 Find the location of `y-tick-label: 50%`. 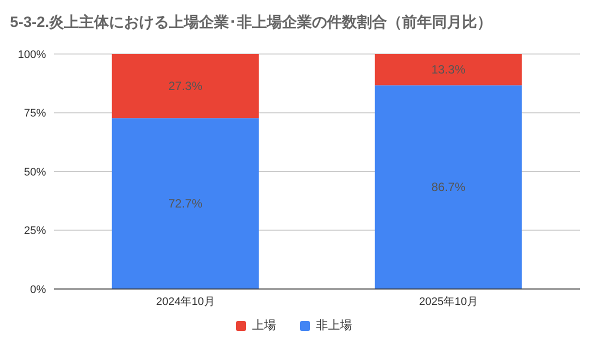

y-tick-label: 50% is located at coordinates (35, 172).